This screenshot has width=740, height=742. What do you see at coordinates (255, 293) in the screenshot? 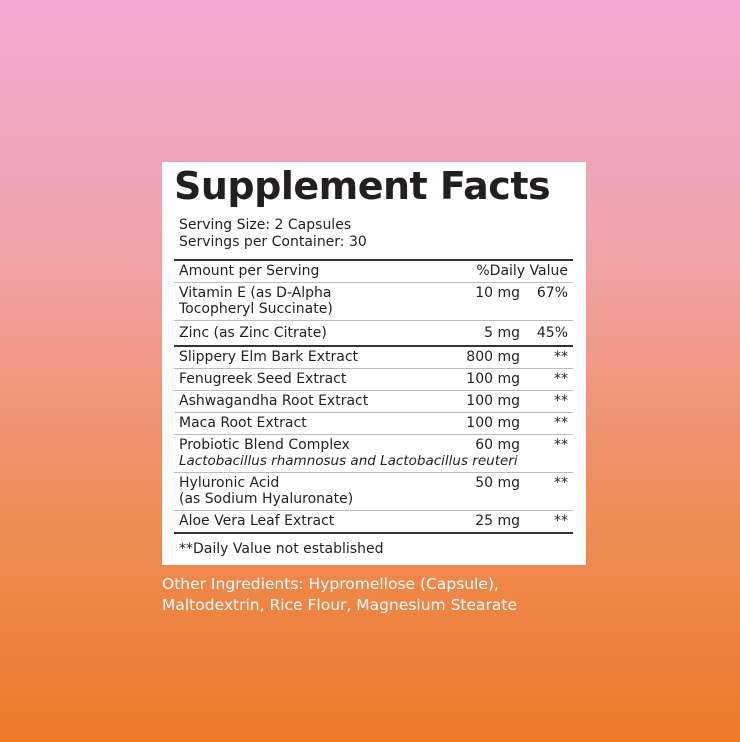
I see `nutrient-name: Vitamin E (as D-Alpha` at bounding box center [255, 293].